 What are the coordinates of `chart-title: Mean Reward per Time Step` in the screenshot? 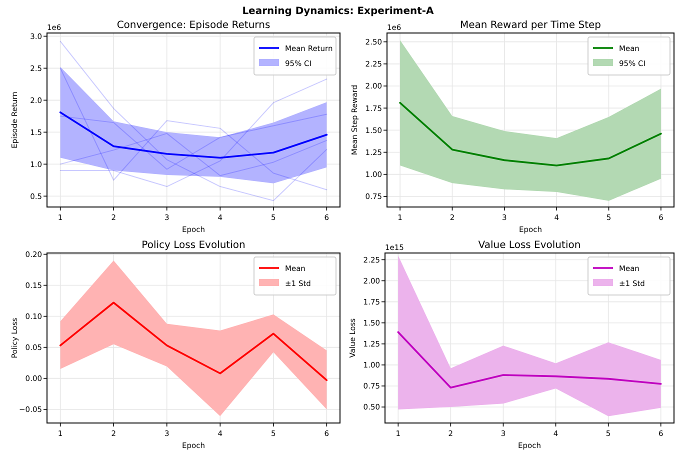 It's located at (531, 25).